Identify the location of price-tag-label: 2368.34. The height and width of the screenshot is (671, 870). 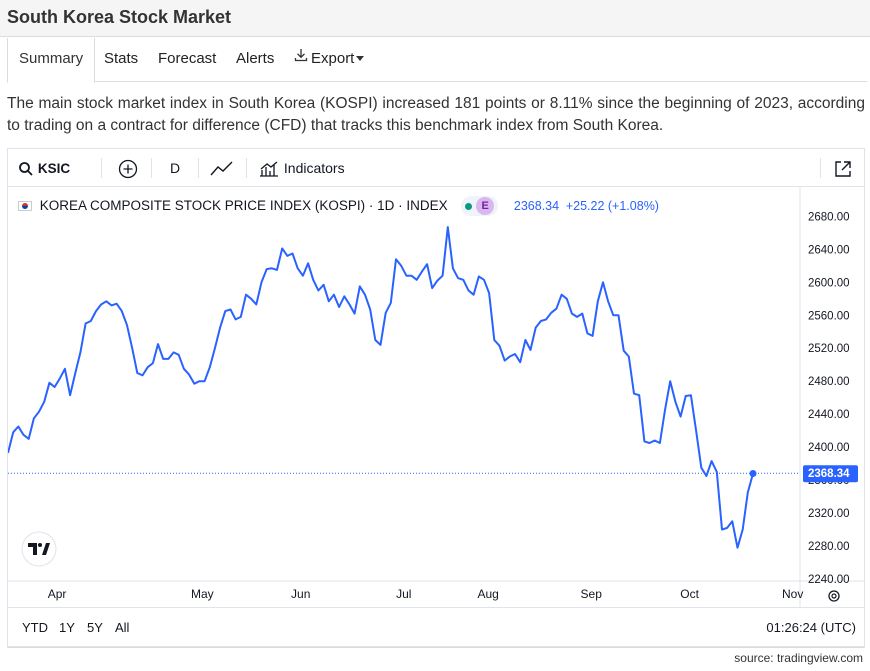
(829, 474).